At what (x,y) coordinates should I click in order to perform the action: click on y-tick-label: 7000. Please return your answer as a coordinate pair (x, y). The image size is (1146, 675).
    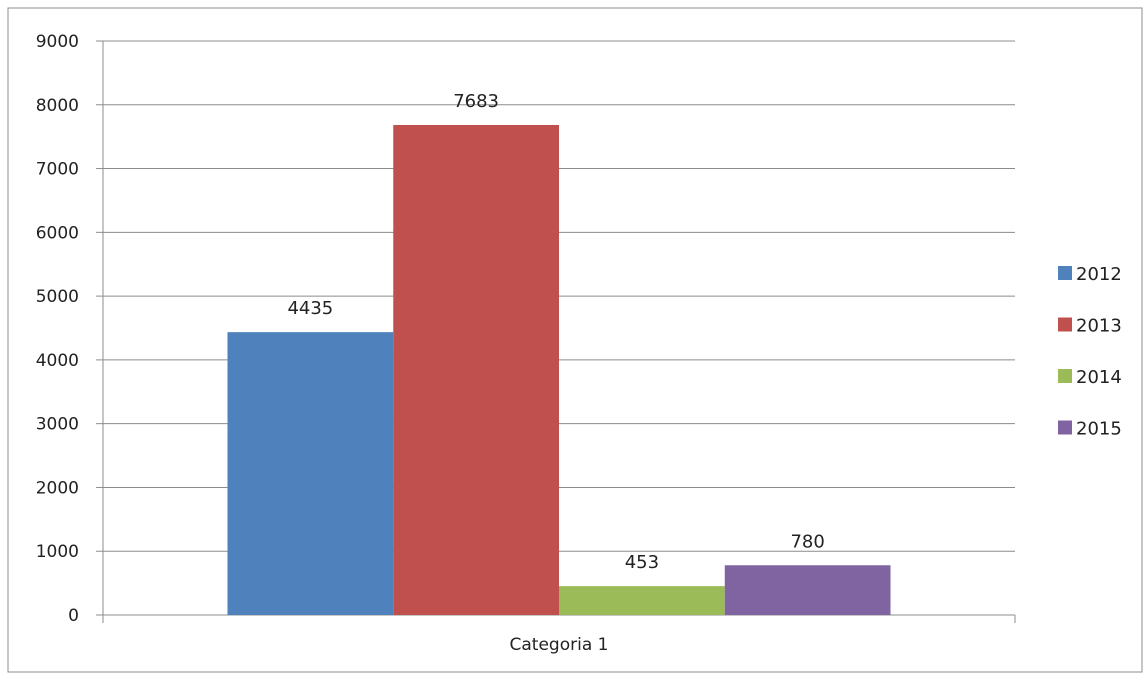
    Looking at the image, I should click on (57, 170).